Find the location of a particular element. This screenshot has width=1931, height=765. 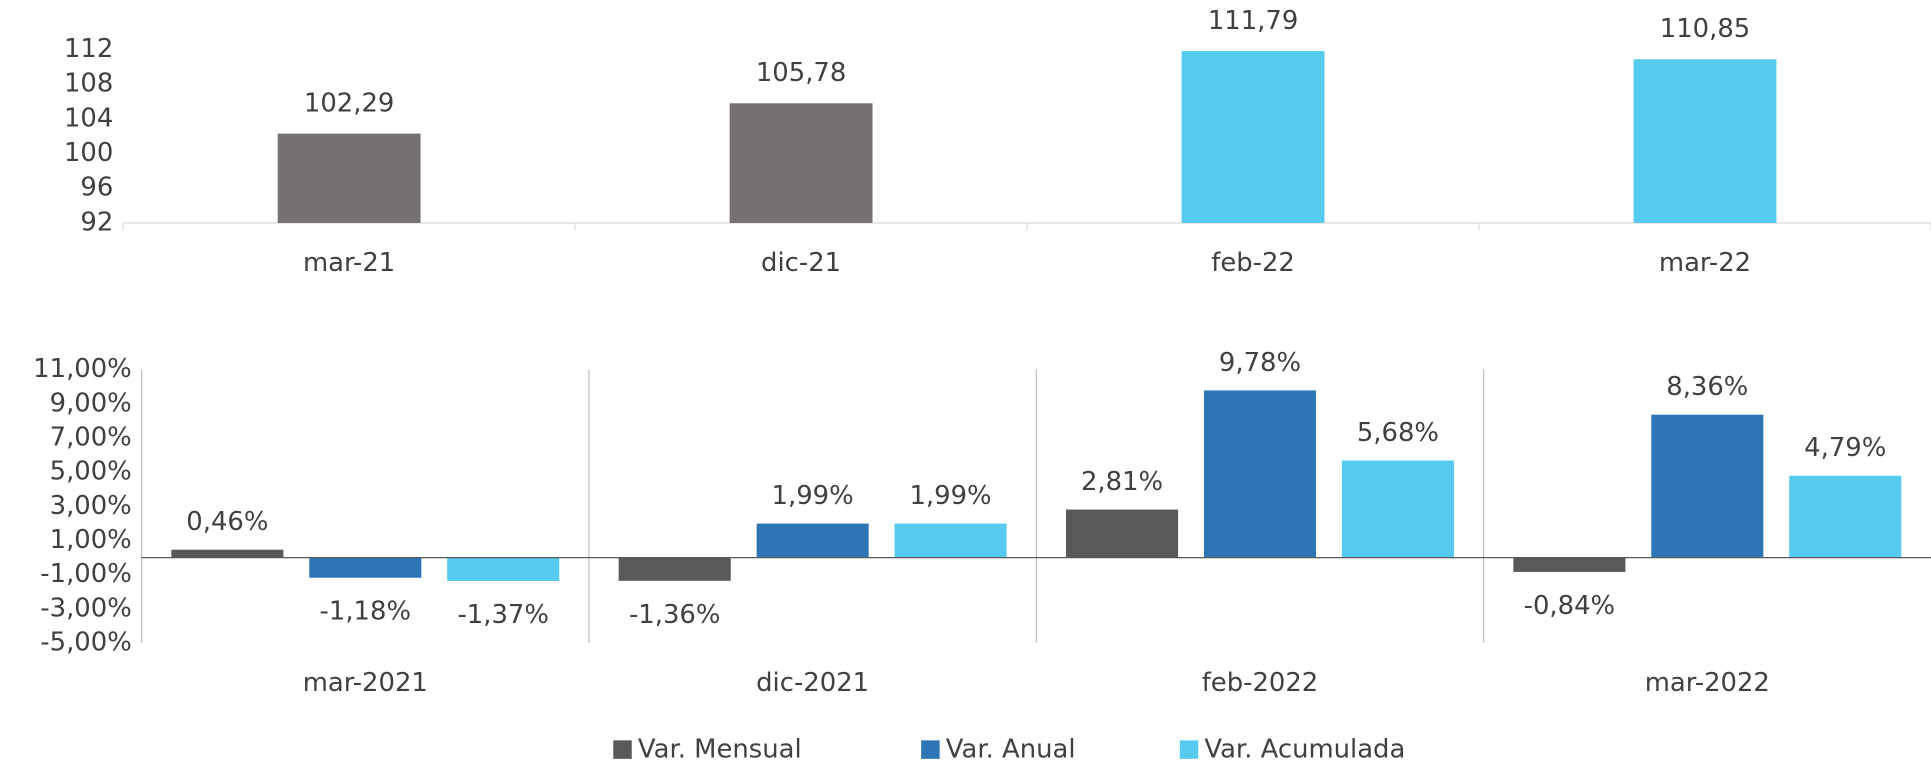

value-label: -0,84% is located at coordinates (1569, 606).